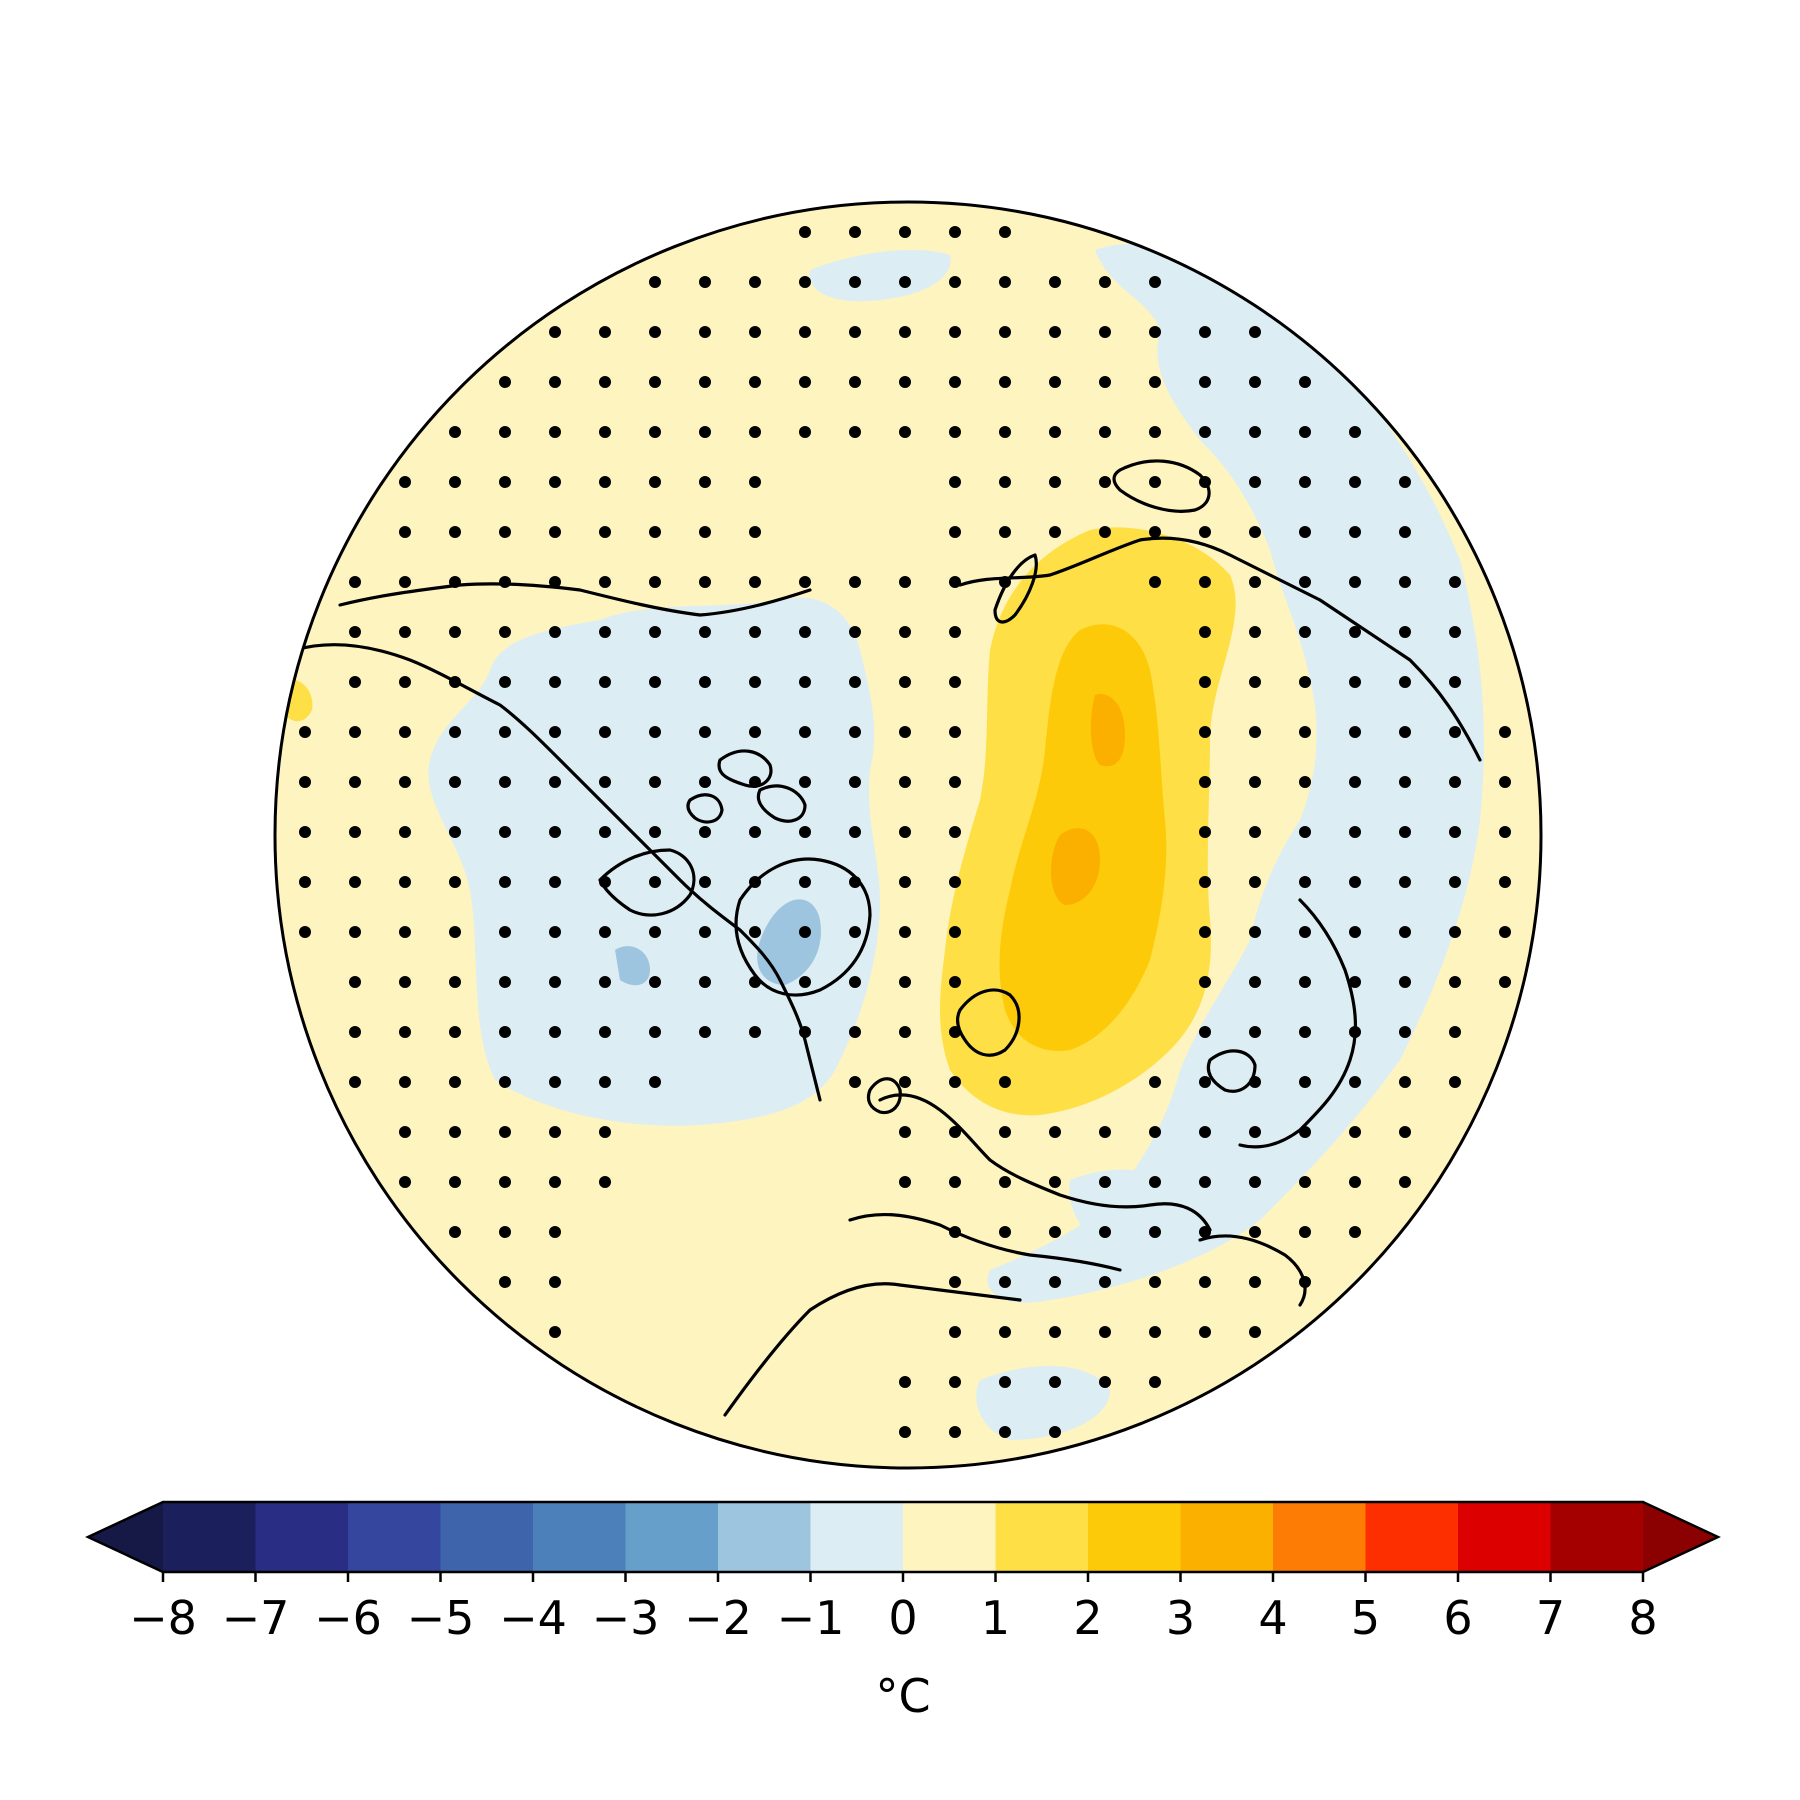 The width and height of the screenshot is (1800, 1800). Describe the element at coordinates (1457, 1618) in the screenshot. I see `colorbar-tick-label: 6` at that location.